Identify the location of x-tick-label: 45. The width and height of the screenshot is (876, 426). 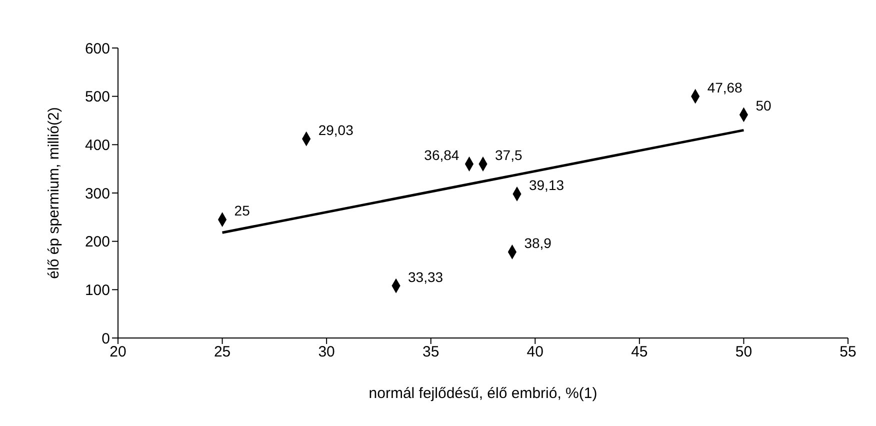
(639, 352).